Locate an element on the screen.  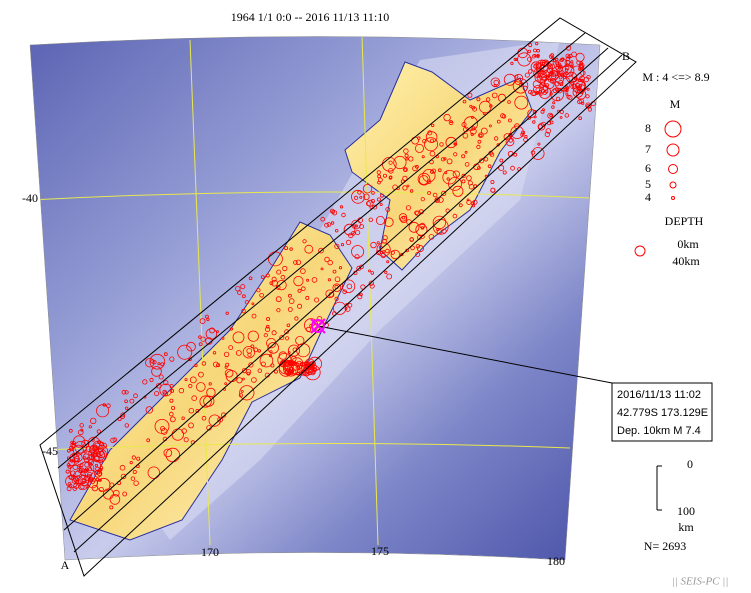
scale-bottom: 100 is located at coordinates (686, 511).